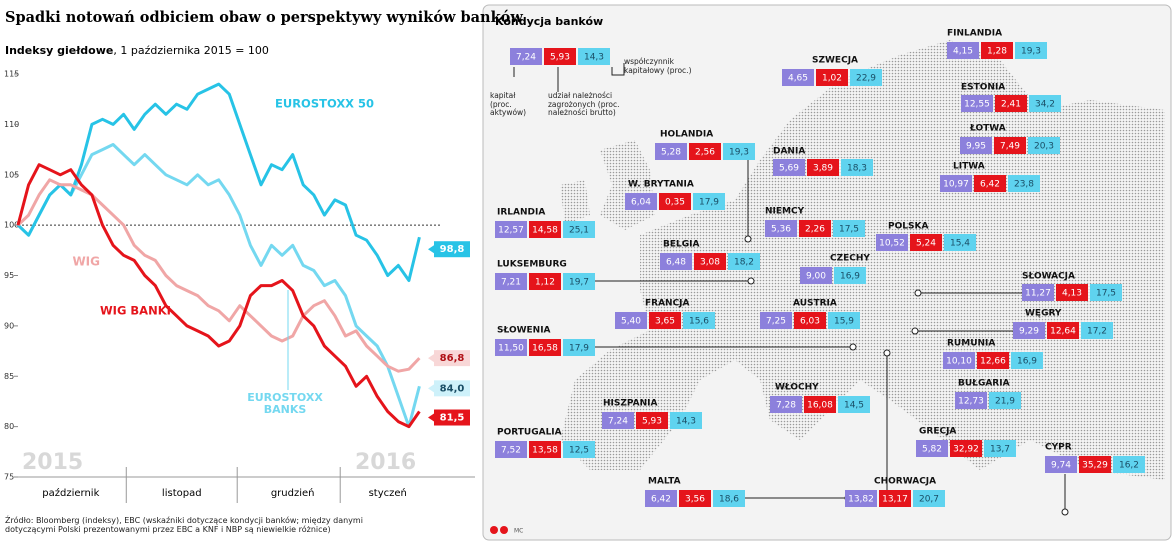 The height and width of the screenshot is (548, 1176). Describe the element at coordinates (191, 50) in the screenshot. I see `subtitle-rest: , 1 października 2015 = 100` at that location.